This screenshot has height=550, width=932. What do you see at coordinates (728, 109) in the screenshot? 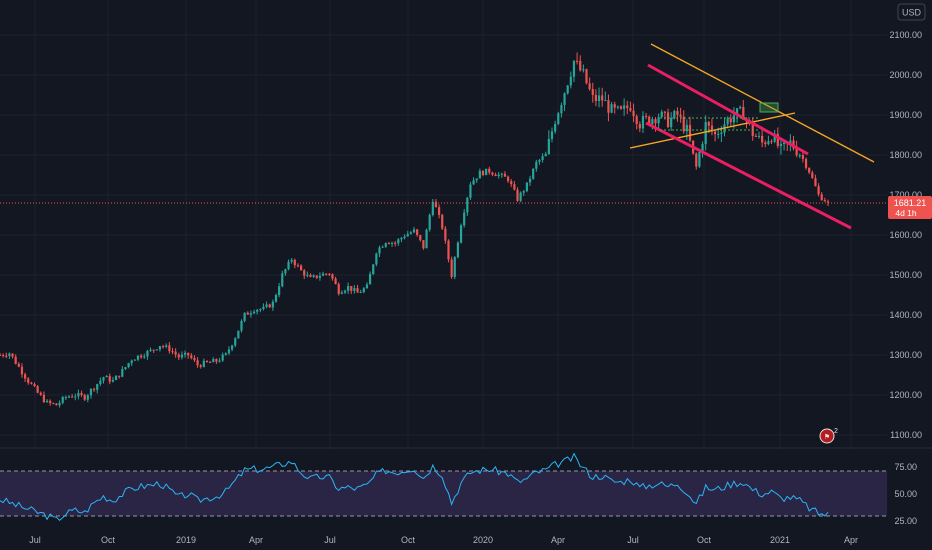
I see `upper-pink-channel-line` at bounding box center [728, 109].